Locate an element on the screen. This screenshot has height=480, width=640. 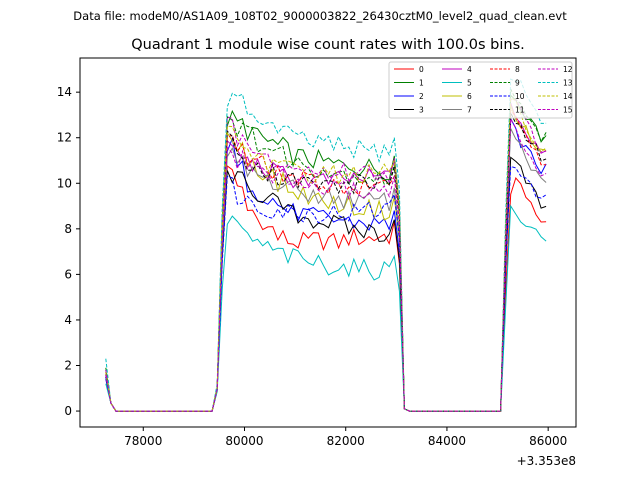
y-tick-label: 0 is located at coordinates (68, 411).